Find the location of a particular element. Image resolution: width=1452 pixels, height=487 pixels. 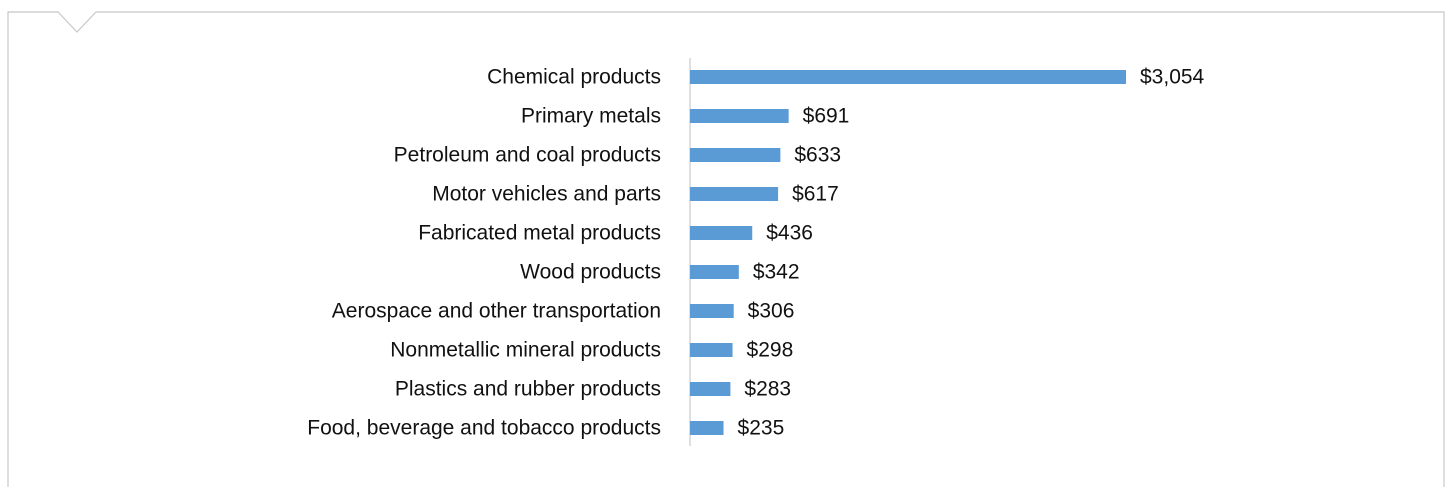

category-label: Food, beverage and tobacco products is located at coordinates (484, 428).